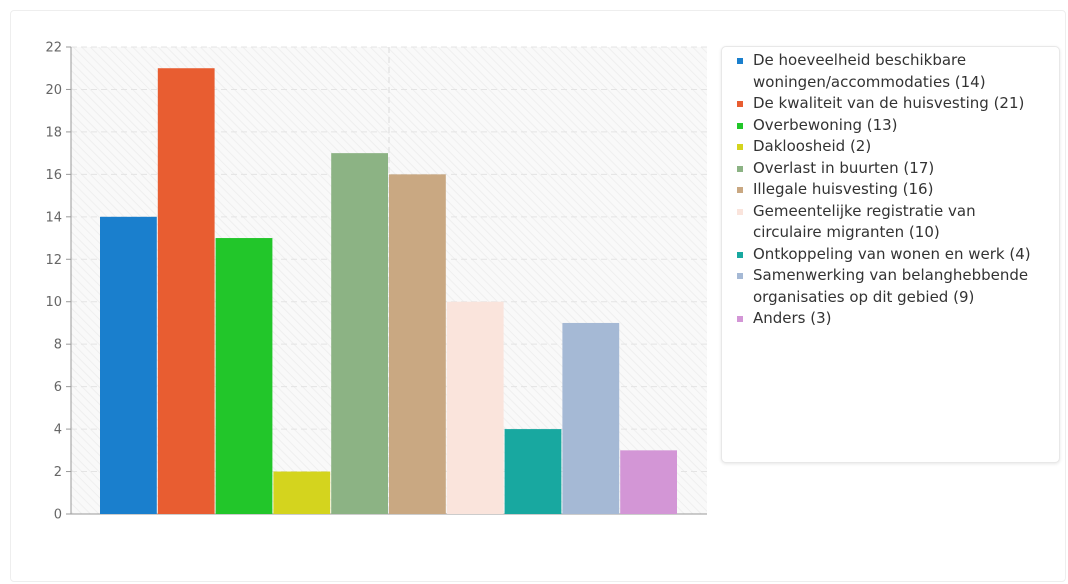 This screenshot has width=1068, height=584. Describe the element at coordinates (53, 302) in the screenshot. I see `y-tick-label: 10` at that location.